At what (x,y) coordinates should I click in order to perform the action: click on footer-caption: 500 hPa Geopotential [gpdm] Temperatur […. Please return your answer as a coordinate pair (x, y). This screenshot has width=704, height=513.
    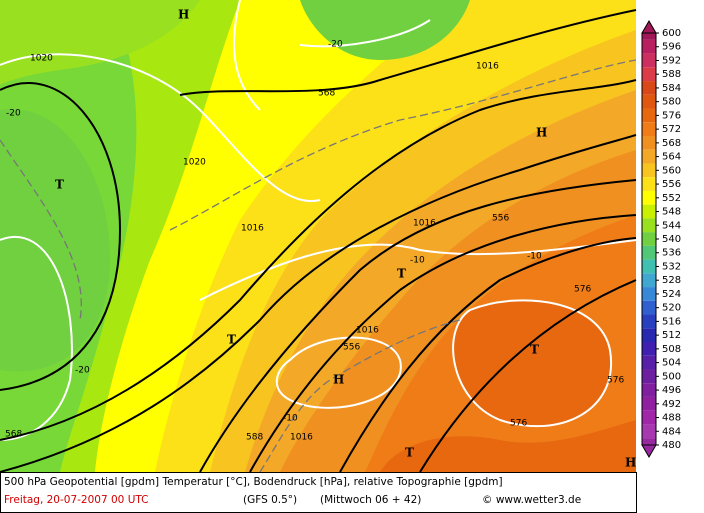
    Looking at the image, I should click on (253, 482).